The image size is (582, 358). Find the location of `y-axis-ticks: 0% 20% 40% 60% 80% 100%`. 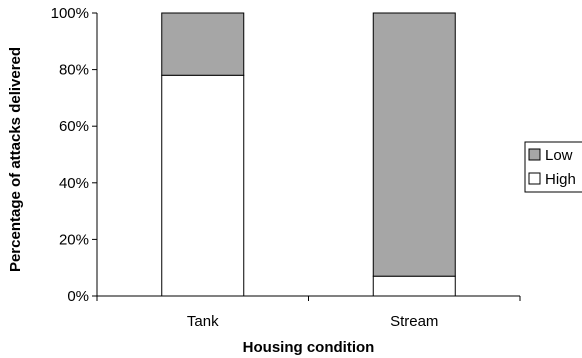

y-axis-ticks: 0% 20% 40% 60% 80% 100% is located at coordinates (74, 155).